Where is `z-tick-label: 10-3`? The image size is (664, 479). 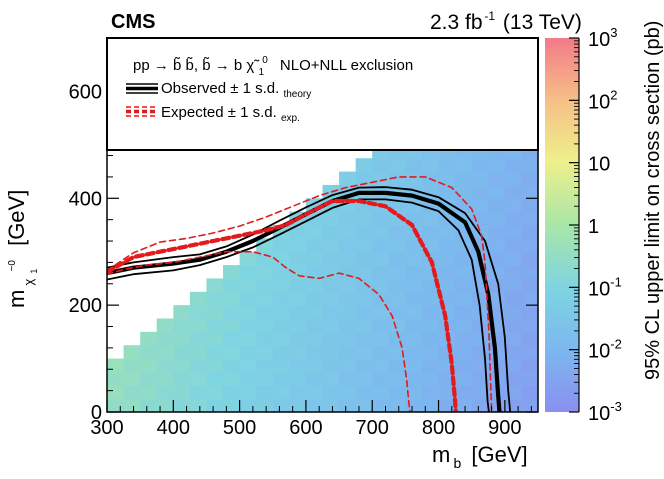 z-tick-label: 10-3 is located at coordinates (605, 412).